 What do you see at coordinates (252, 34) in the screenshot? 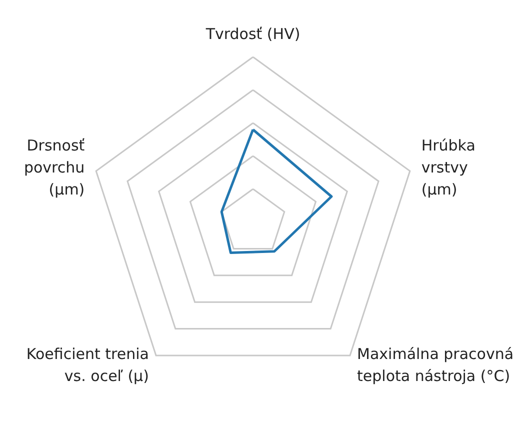
I see `spoke-label: Tvrdosť (HV)` at bounding box center [252, 34].